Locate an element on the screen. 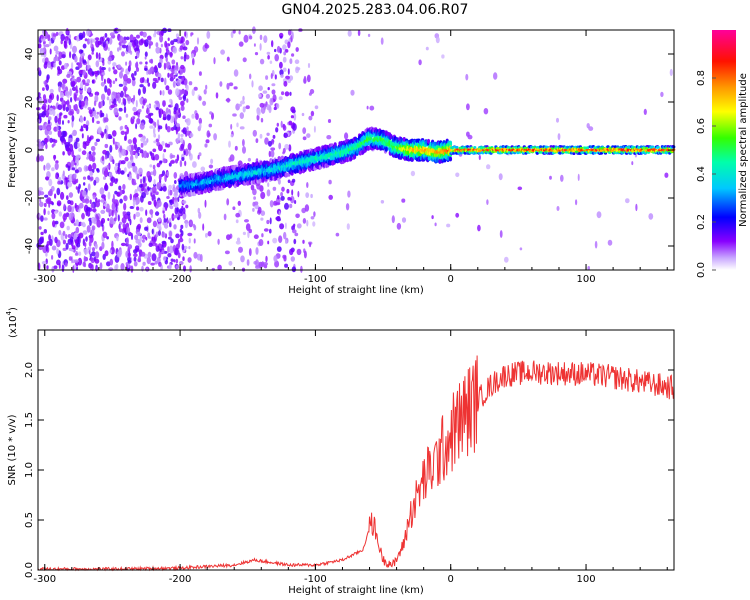 The height and width of the screenshot is (600, 750). spectrogram-x-label: Height of straight line (km) is located at coordinates (356, 290).